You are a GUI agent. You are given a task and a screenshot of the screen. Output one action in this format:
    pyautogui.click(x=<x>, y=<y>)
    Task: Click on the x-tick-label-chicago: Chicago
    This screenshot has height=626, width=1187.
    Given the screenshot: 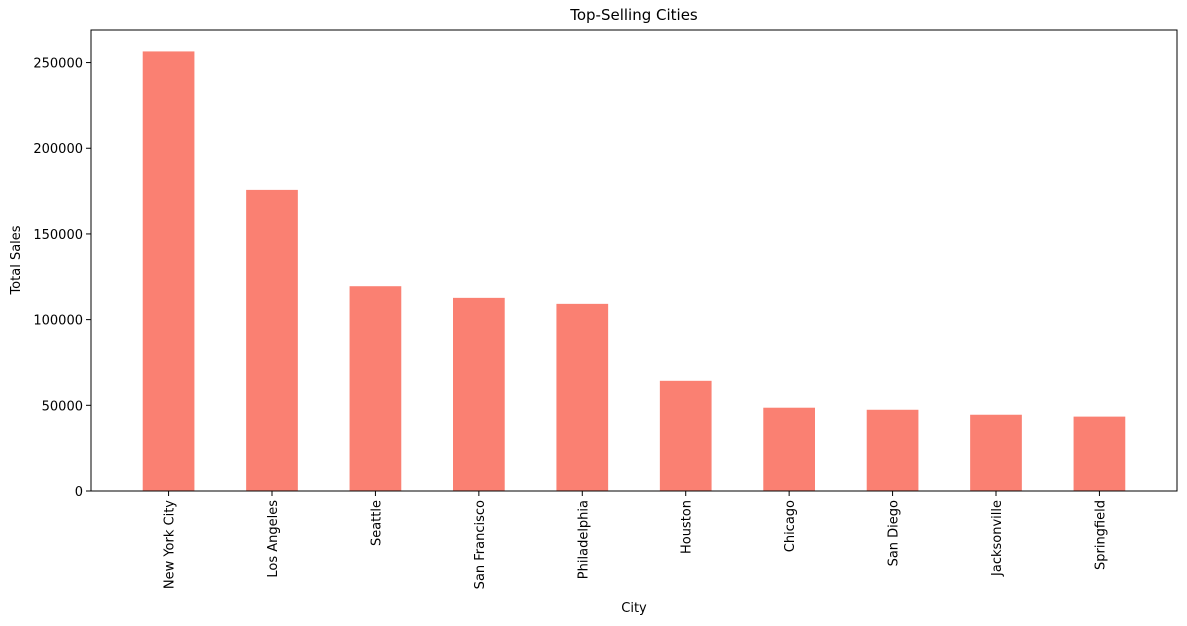 What is the action you would take?
    pyautogui.click(x=790, y=526)
    